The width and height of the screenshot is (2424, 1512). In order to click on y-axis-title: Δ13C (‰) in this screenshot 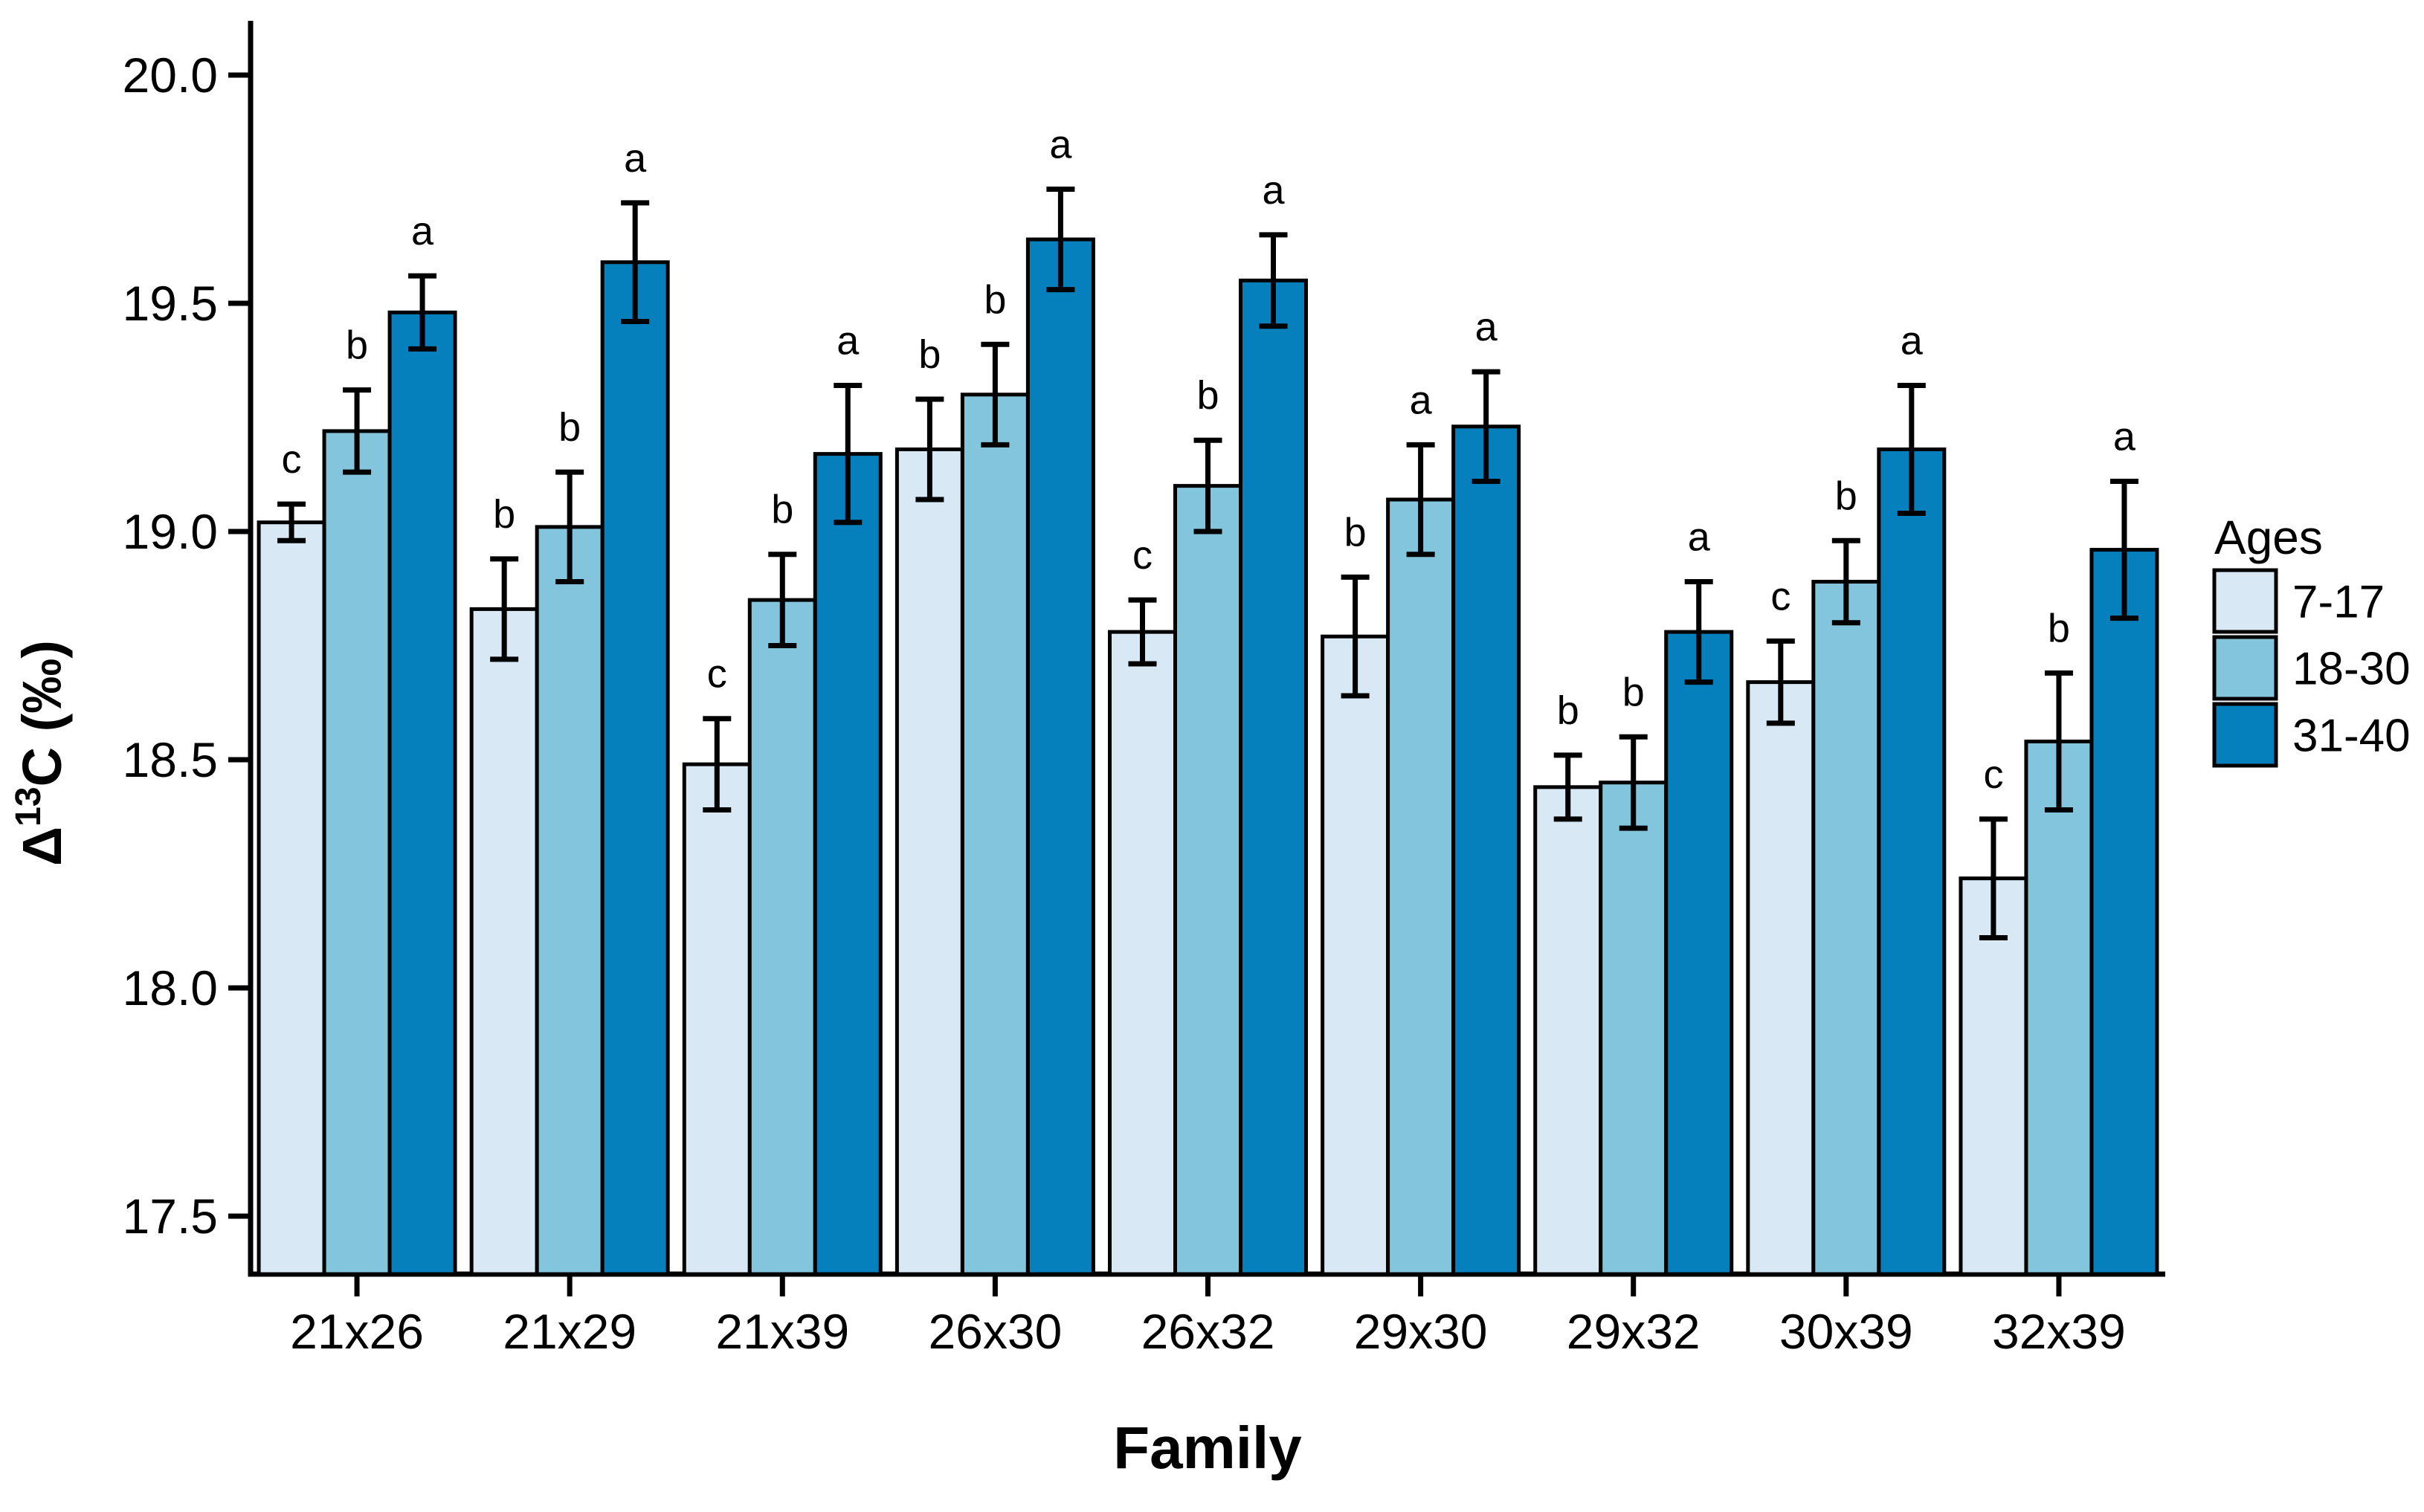, I will do `click(41, 753)`.